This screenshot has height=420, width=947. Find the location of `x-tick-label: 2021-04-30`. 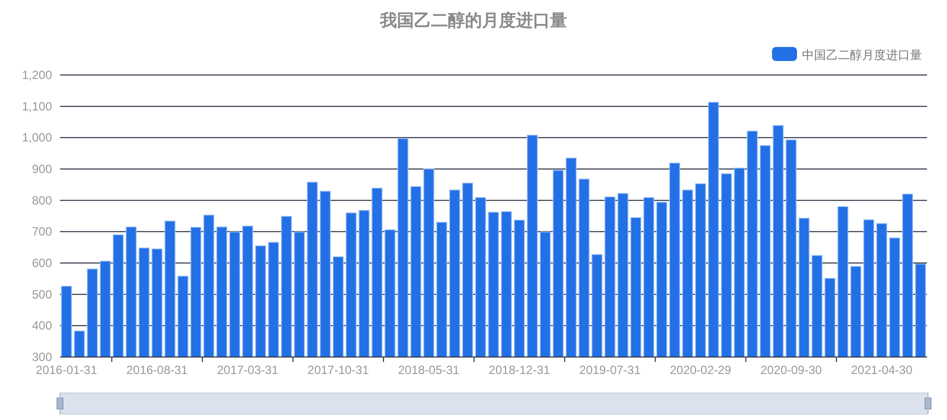

x-tick-label: 2021-04-30 is located at coordinates (882, 370).